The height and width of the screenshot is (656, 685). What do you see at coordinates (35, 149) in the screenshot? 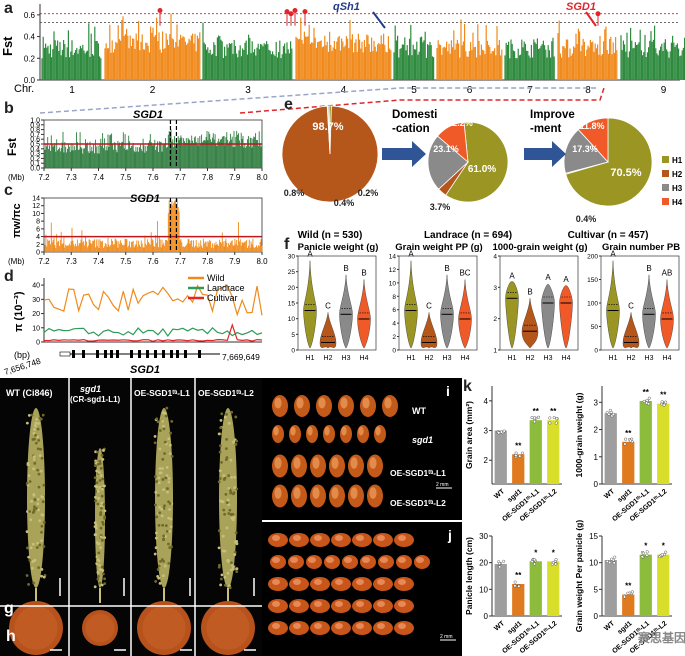
I see `ytick-label: 0.4` at bounding box center [35, 149].